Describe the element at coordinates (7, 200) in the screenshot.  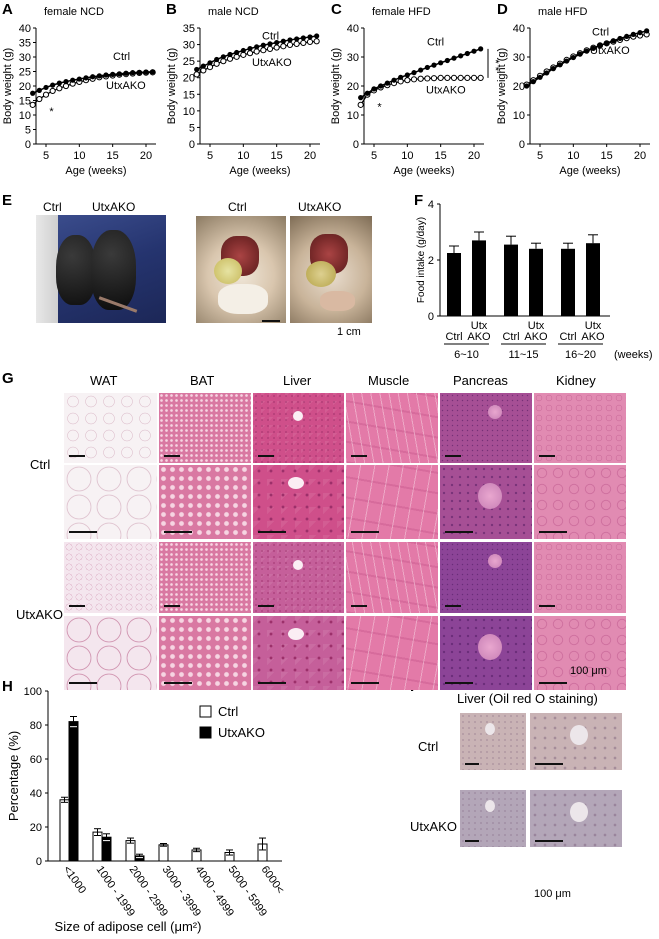
I see `panel-label-e: E` at that location.